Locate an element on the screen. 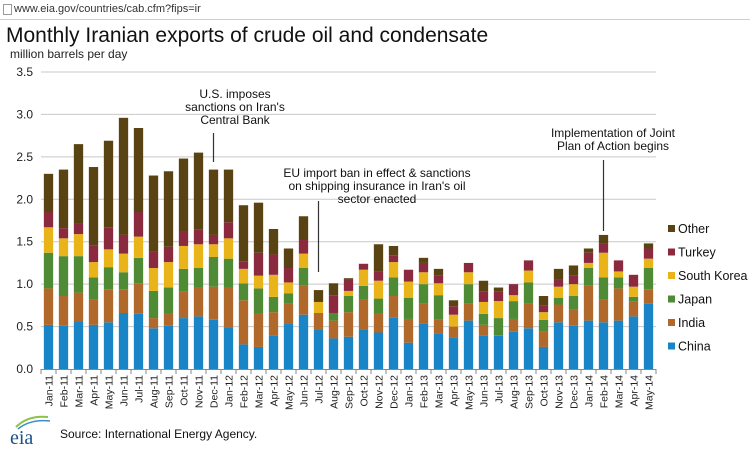  legend-swatch-other is located at coordinates (671, 228).